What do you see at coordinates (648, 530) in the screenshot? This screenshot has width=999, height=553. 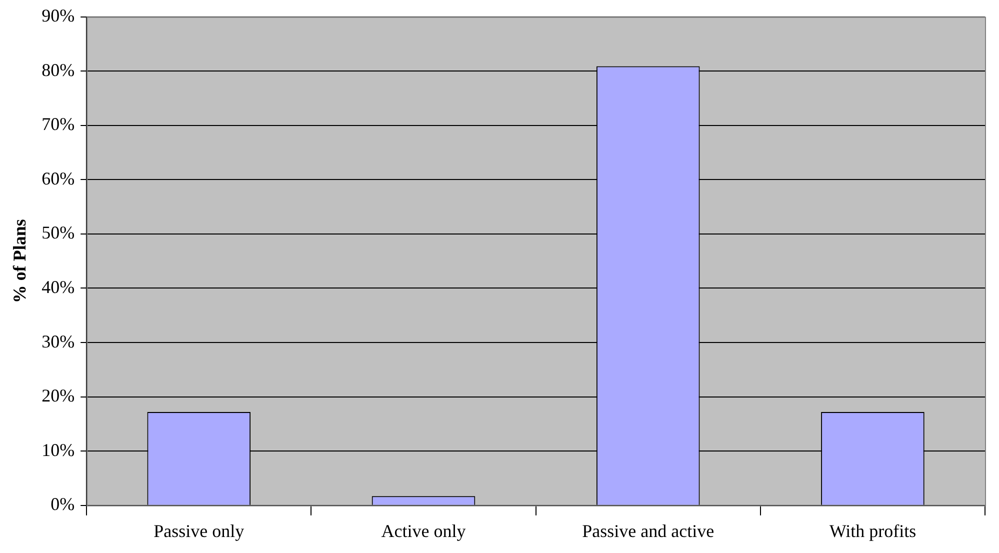 I see `x-tick-label: Passive and active` at bounding box center [648, 530].